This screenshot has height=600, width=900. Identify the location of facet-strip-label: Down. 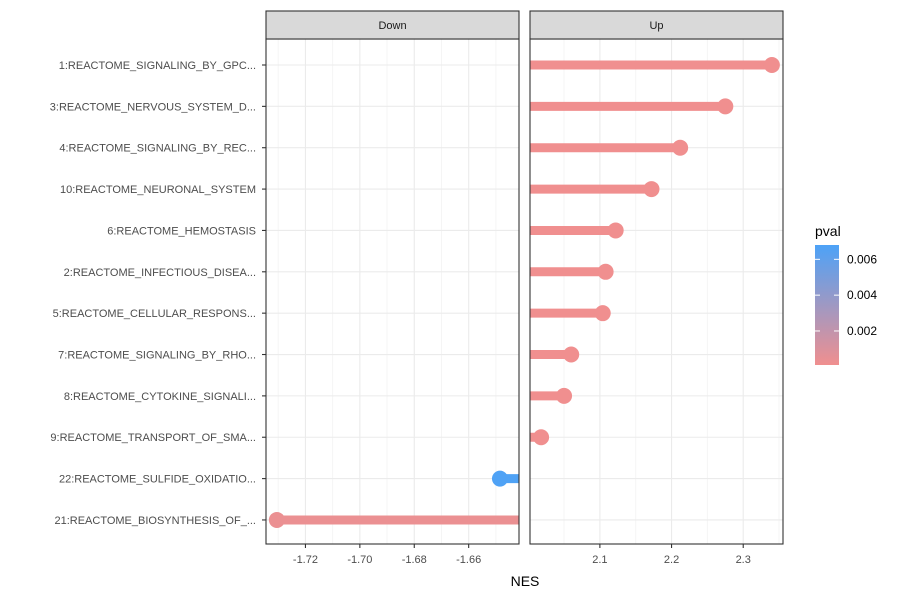
(392, 26).